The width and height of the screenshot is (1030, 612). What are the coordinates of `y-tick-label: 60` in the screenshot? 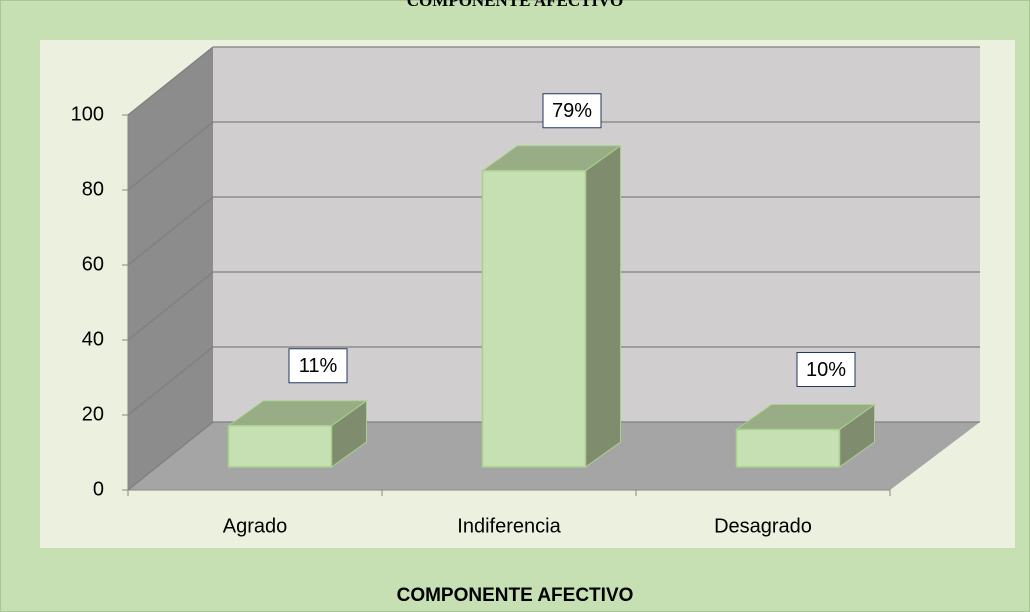 It's located at (93, 264).